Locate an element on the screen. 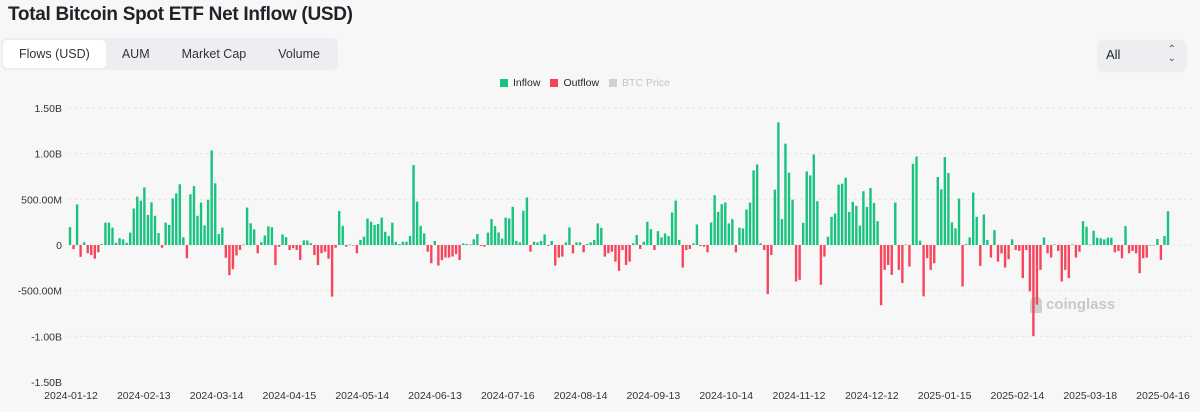  legend-inflow: Inflow is located at coordinates (520, 83).